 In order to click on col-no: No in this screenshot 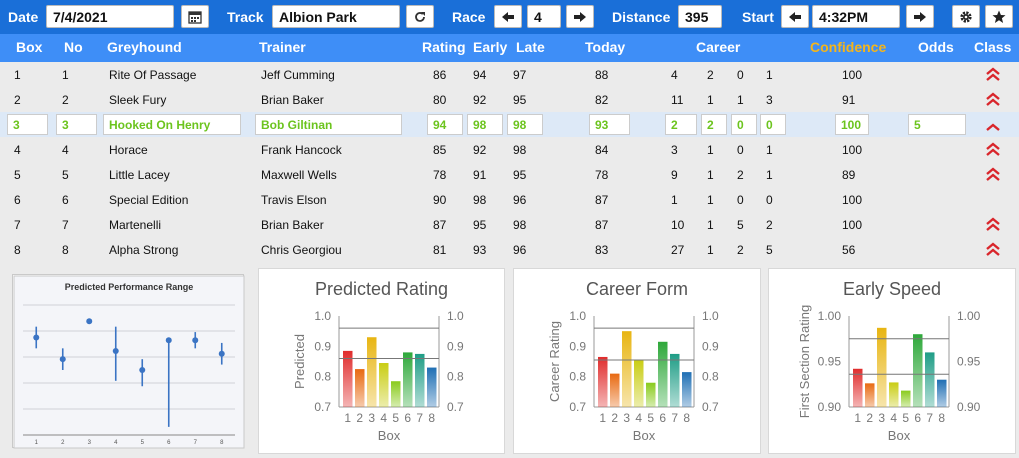, I will do `click(73, 47)`.